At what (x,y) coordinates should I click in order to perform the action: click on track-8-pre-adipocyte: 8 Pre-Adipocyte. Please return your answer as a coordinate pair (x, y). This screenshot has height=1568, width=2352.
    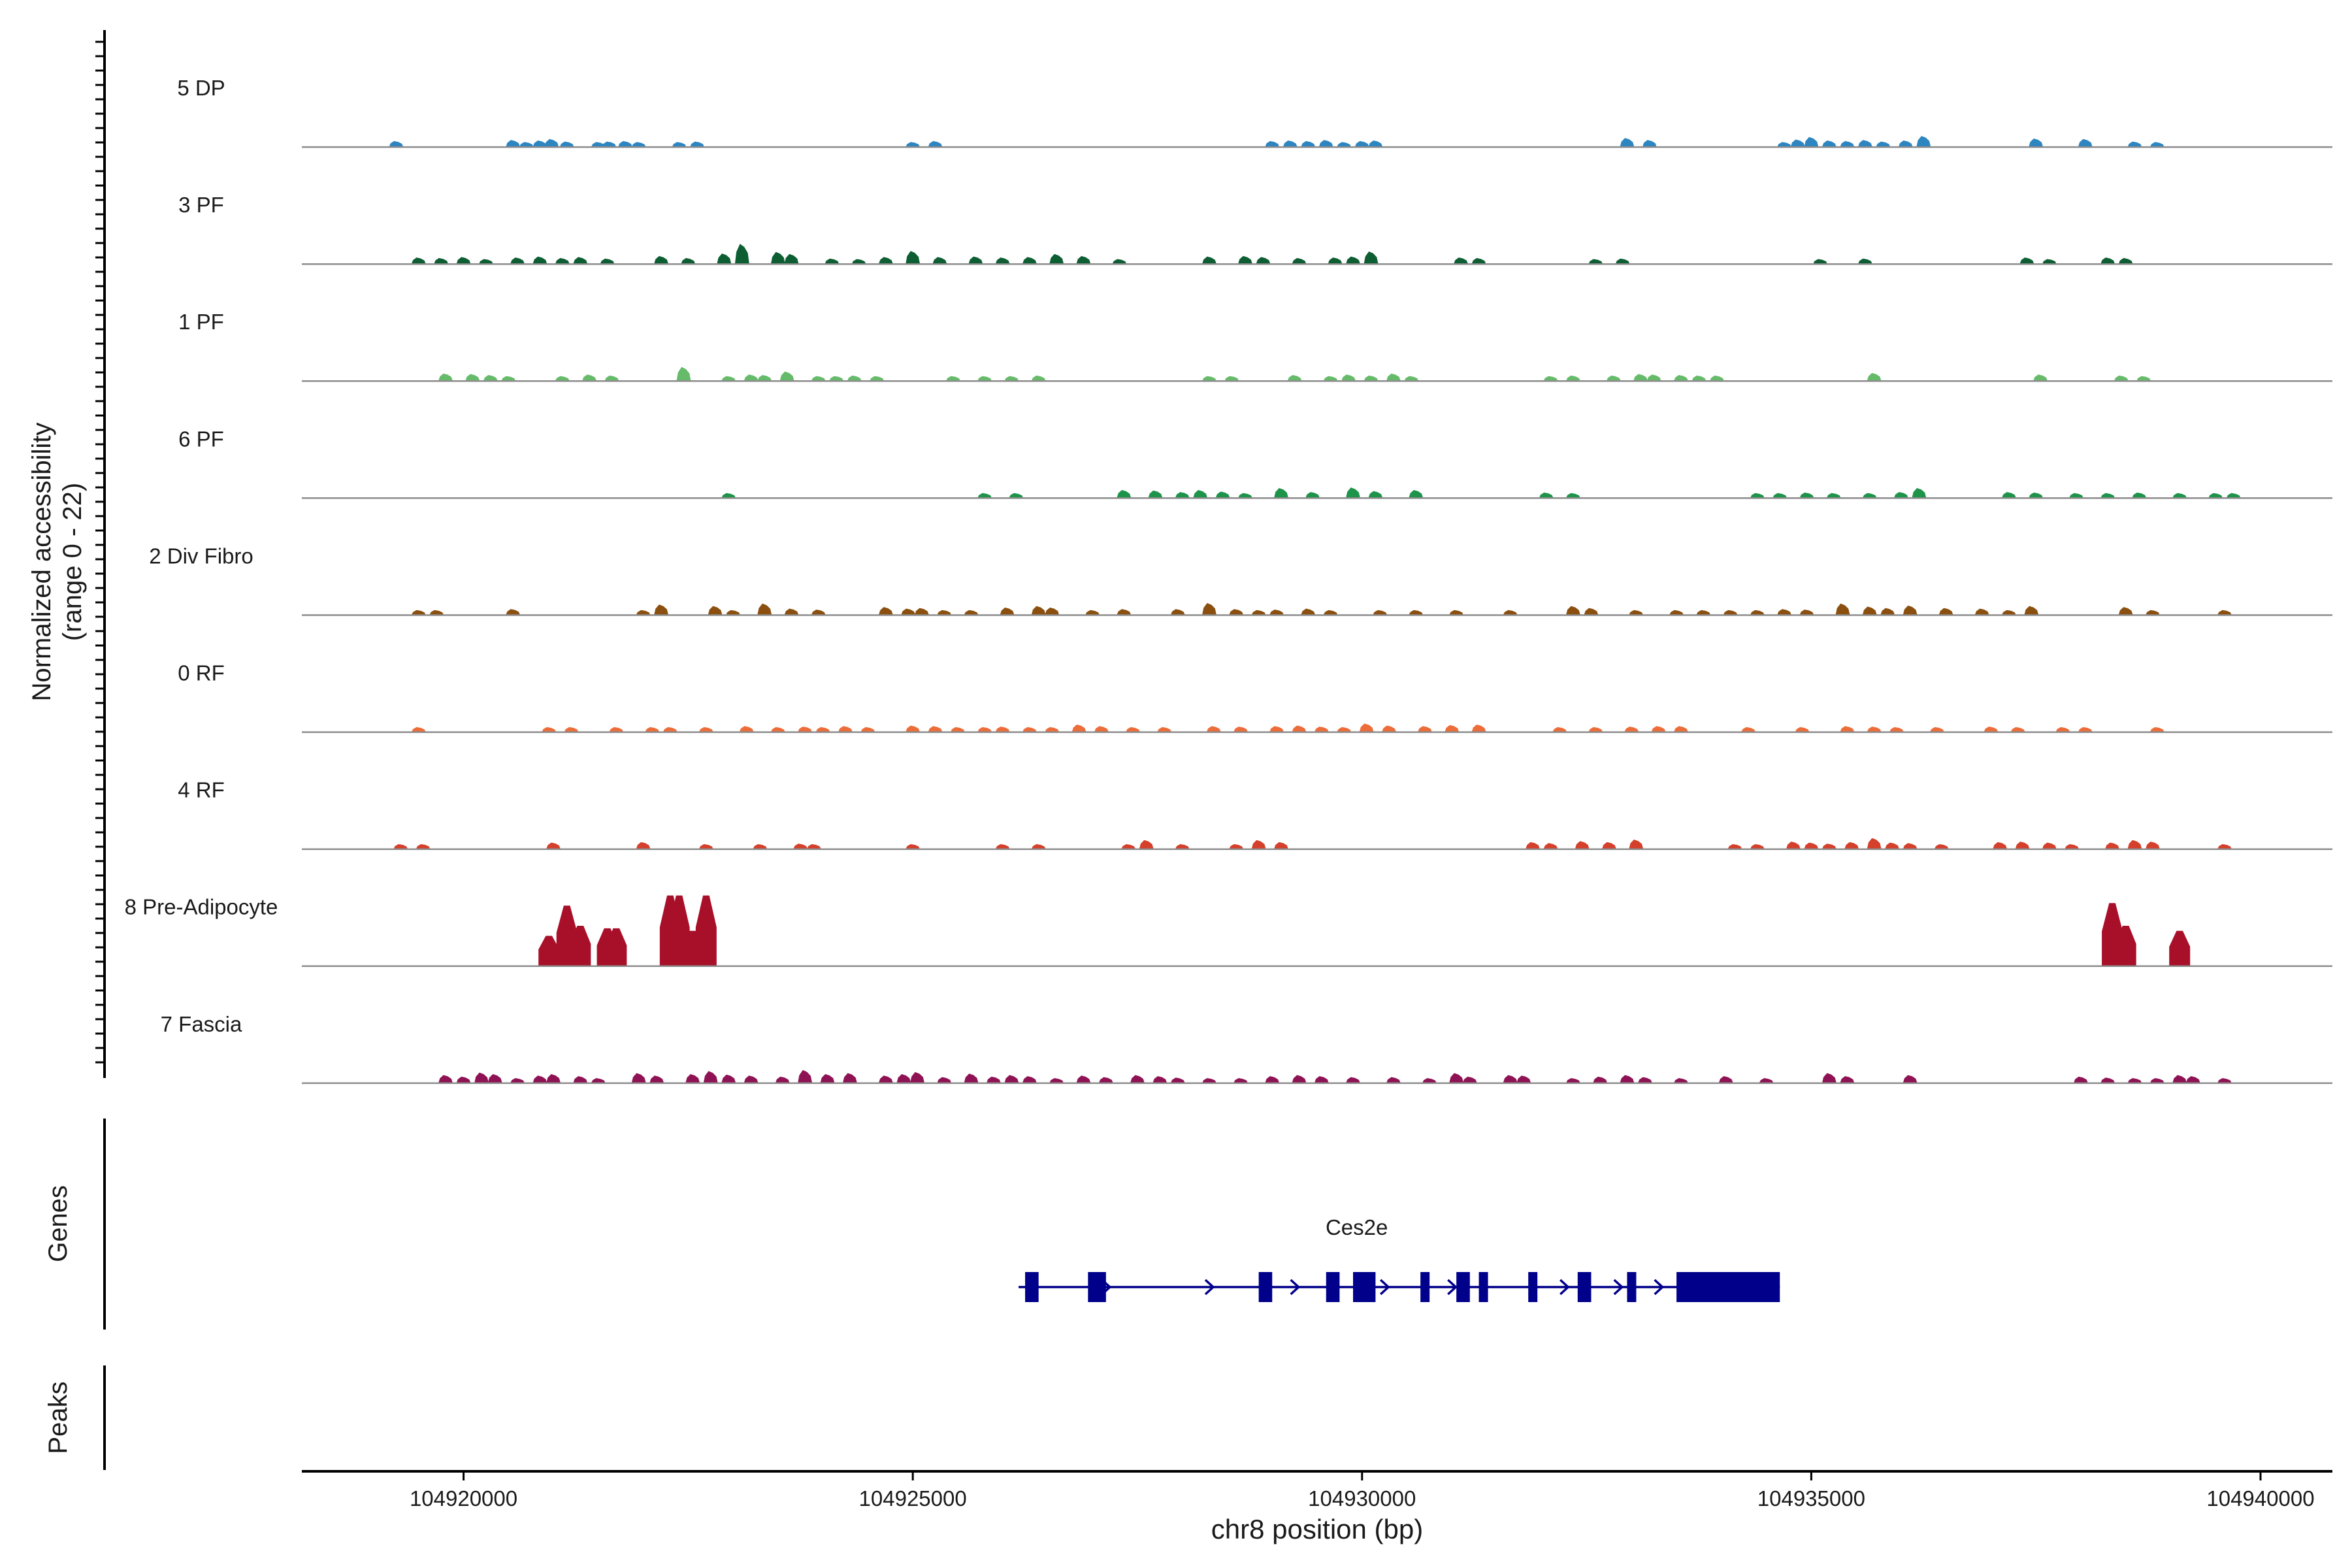
    Looking at the image, I should click on (1228, 931).